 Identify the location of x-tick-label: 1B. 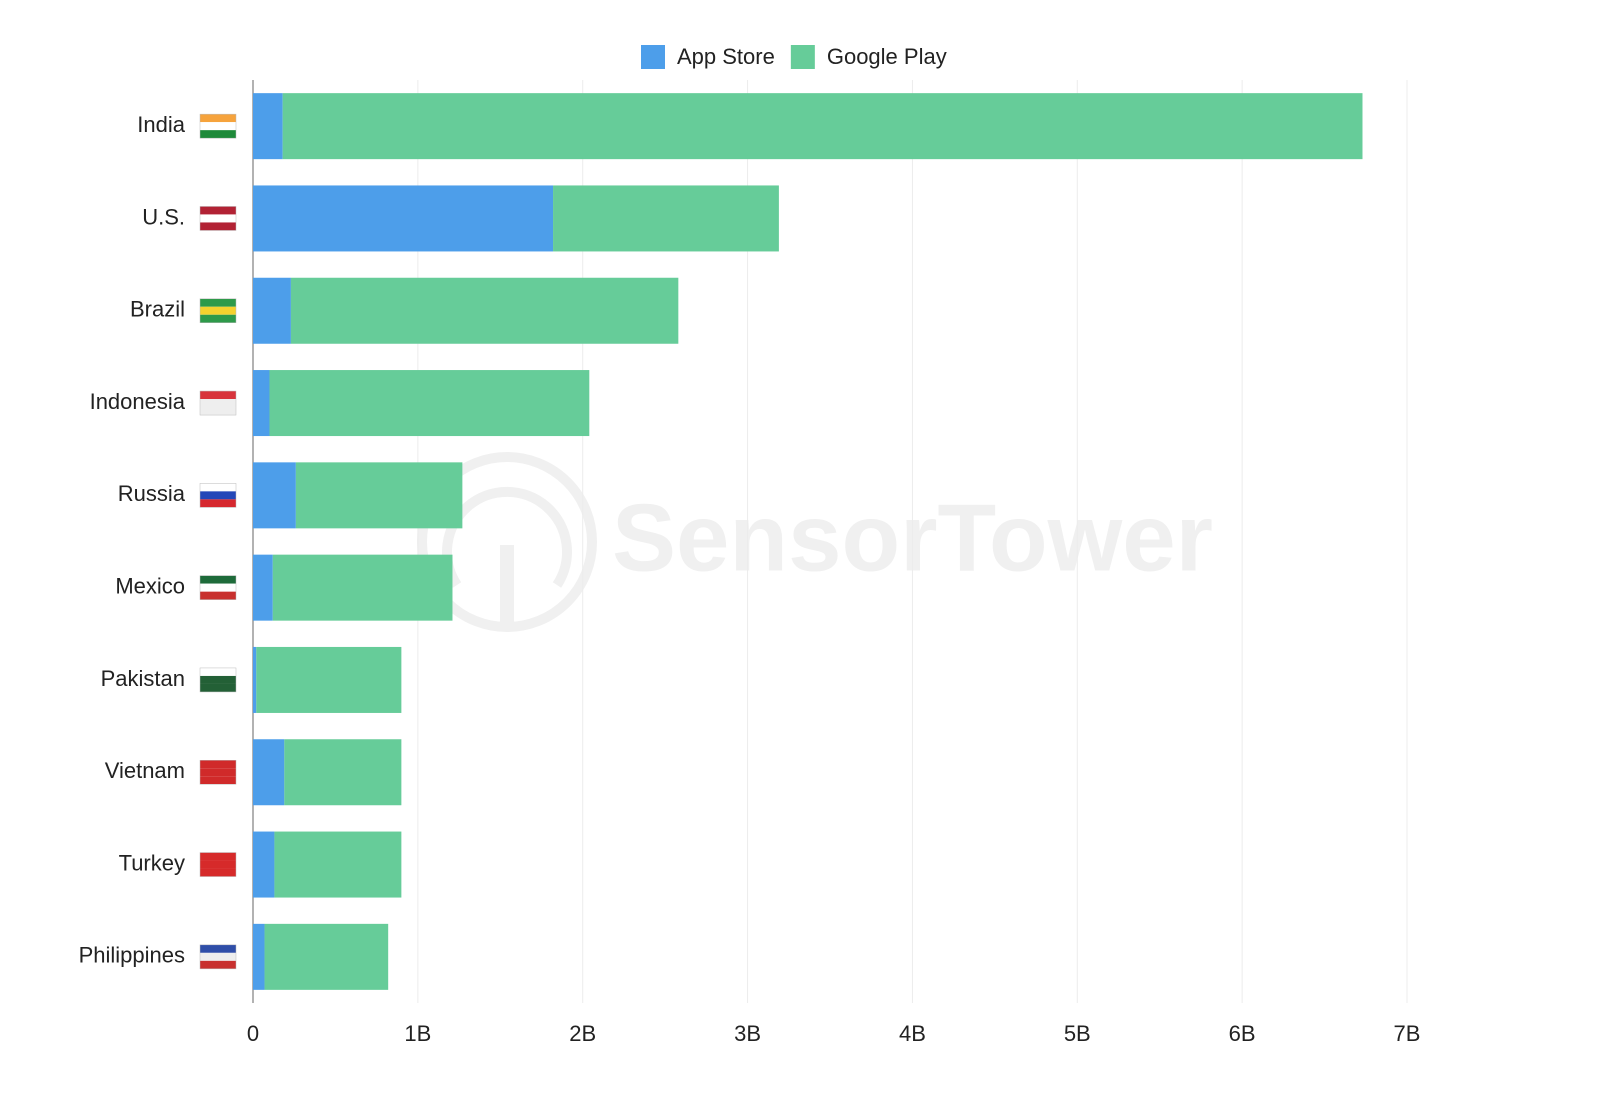
(417, 1033).